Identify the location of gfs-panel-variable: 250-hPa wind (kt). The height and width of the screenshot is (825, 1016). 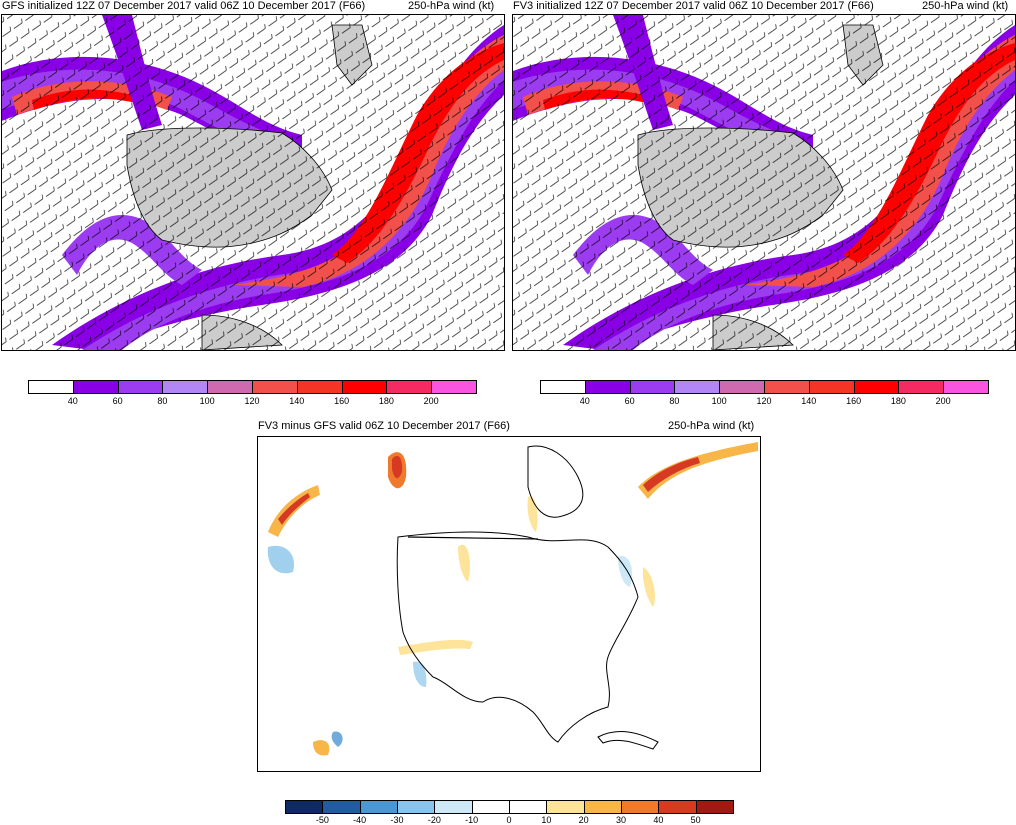
(451, 6).